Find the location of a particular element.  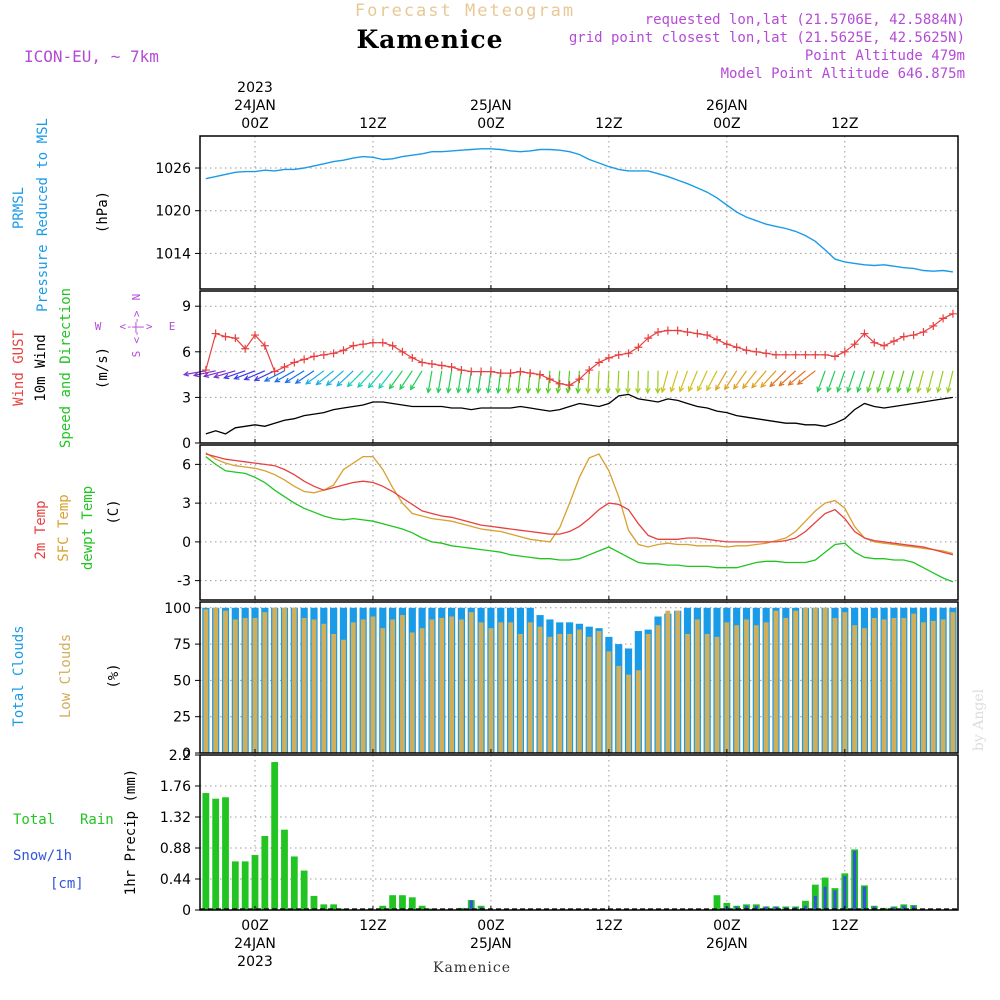

model-name: ICON-EU, ~ 7km is located at coordinates (91, 56).